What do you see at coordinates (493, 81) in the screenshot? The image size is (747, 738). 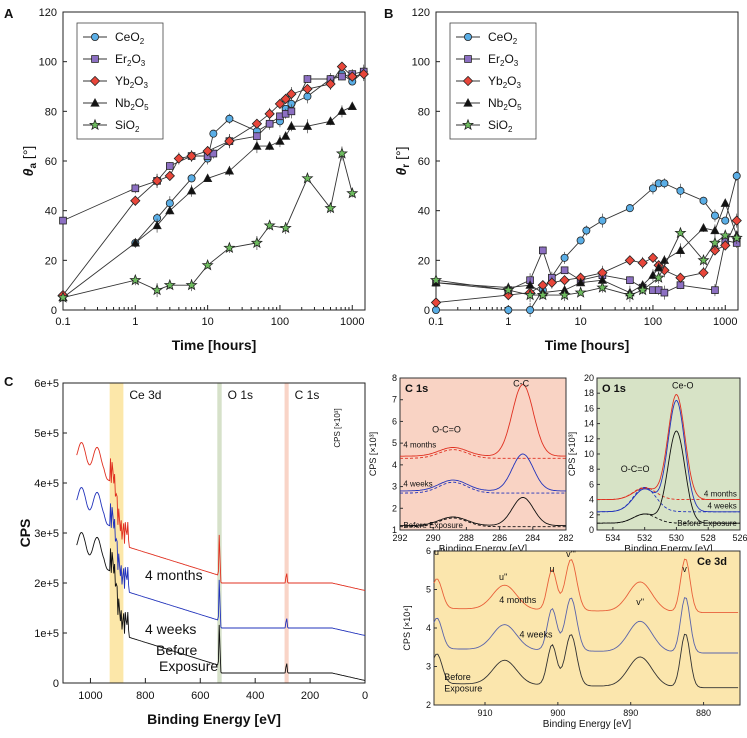 I see `legend: CeO2 Er2O3 Yb2O3 Nb2O5 SiO2` at bounding box center [493, 81].